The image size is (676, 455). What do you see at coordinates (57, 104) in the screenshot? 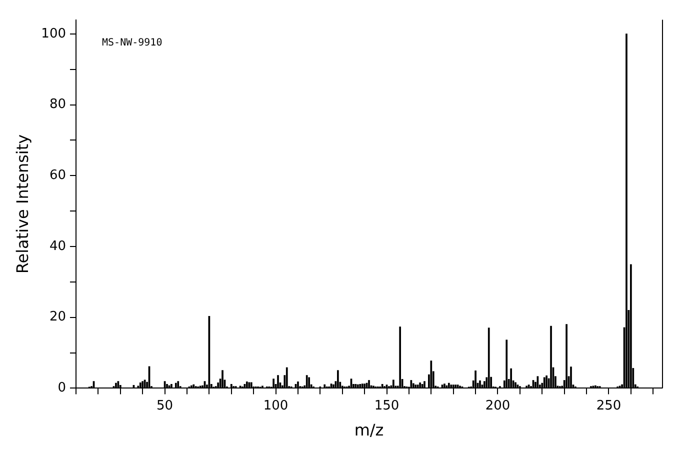
I see `y-tick-label: 80` at bounding box center [57, 104].